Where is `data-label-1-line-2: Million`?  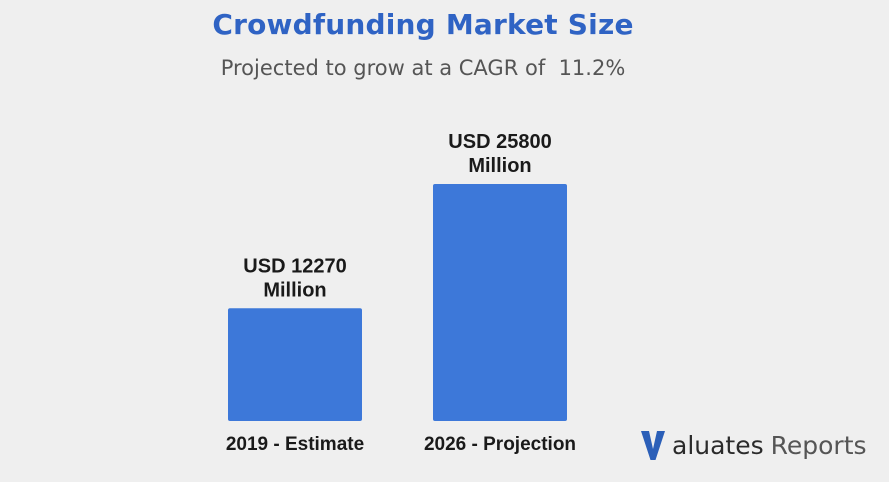
data-label-1-line-2: Million is located at coordinates (294, 290).